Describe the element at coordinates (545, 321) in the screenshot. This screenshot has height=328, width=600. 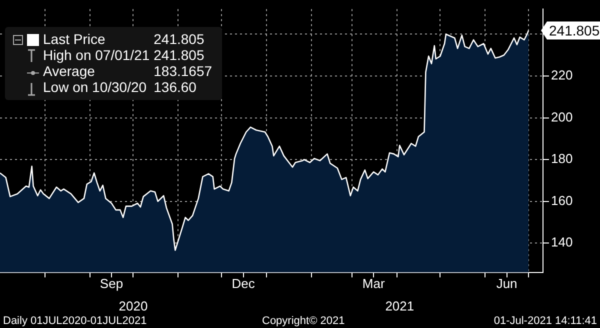
I see `text: 01-Jul-2021 14:11:41` at that location.